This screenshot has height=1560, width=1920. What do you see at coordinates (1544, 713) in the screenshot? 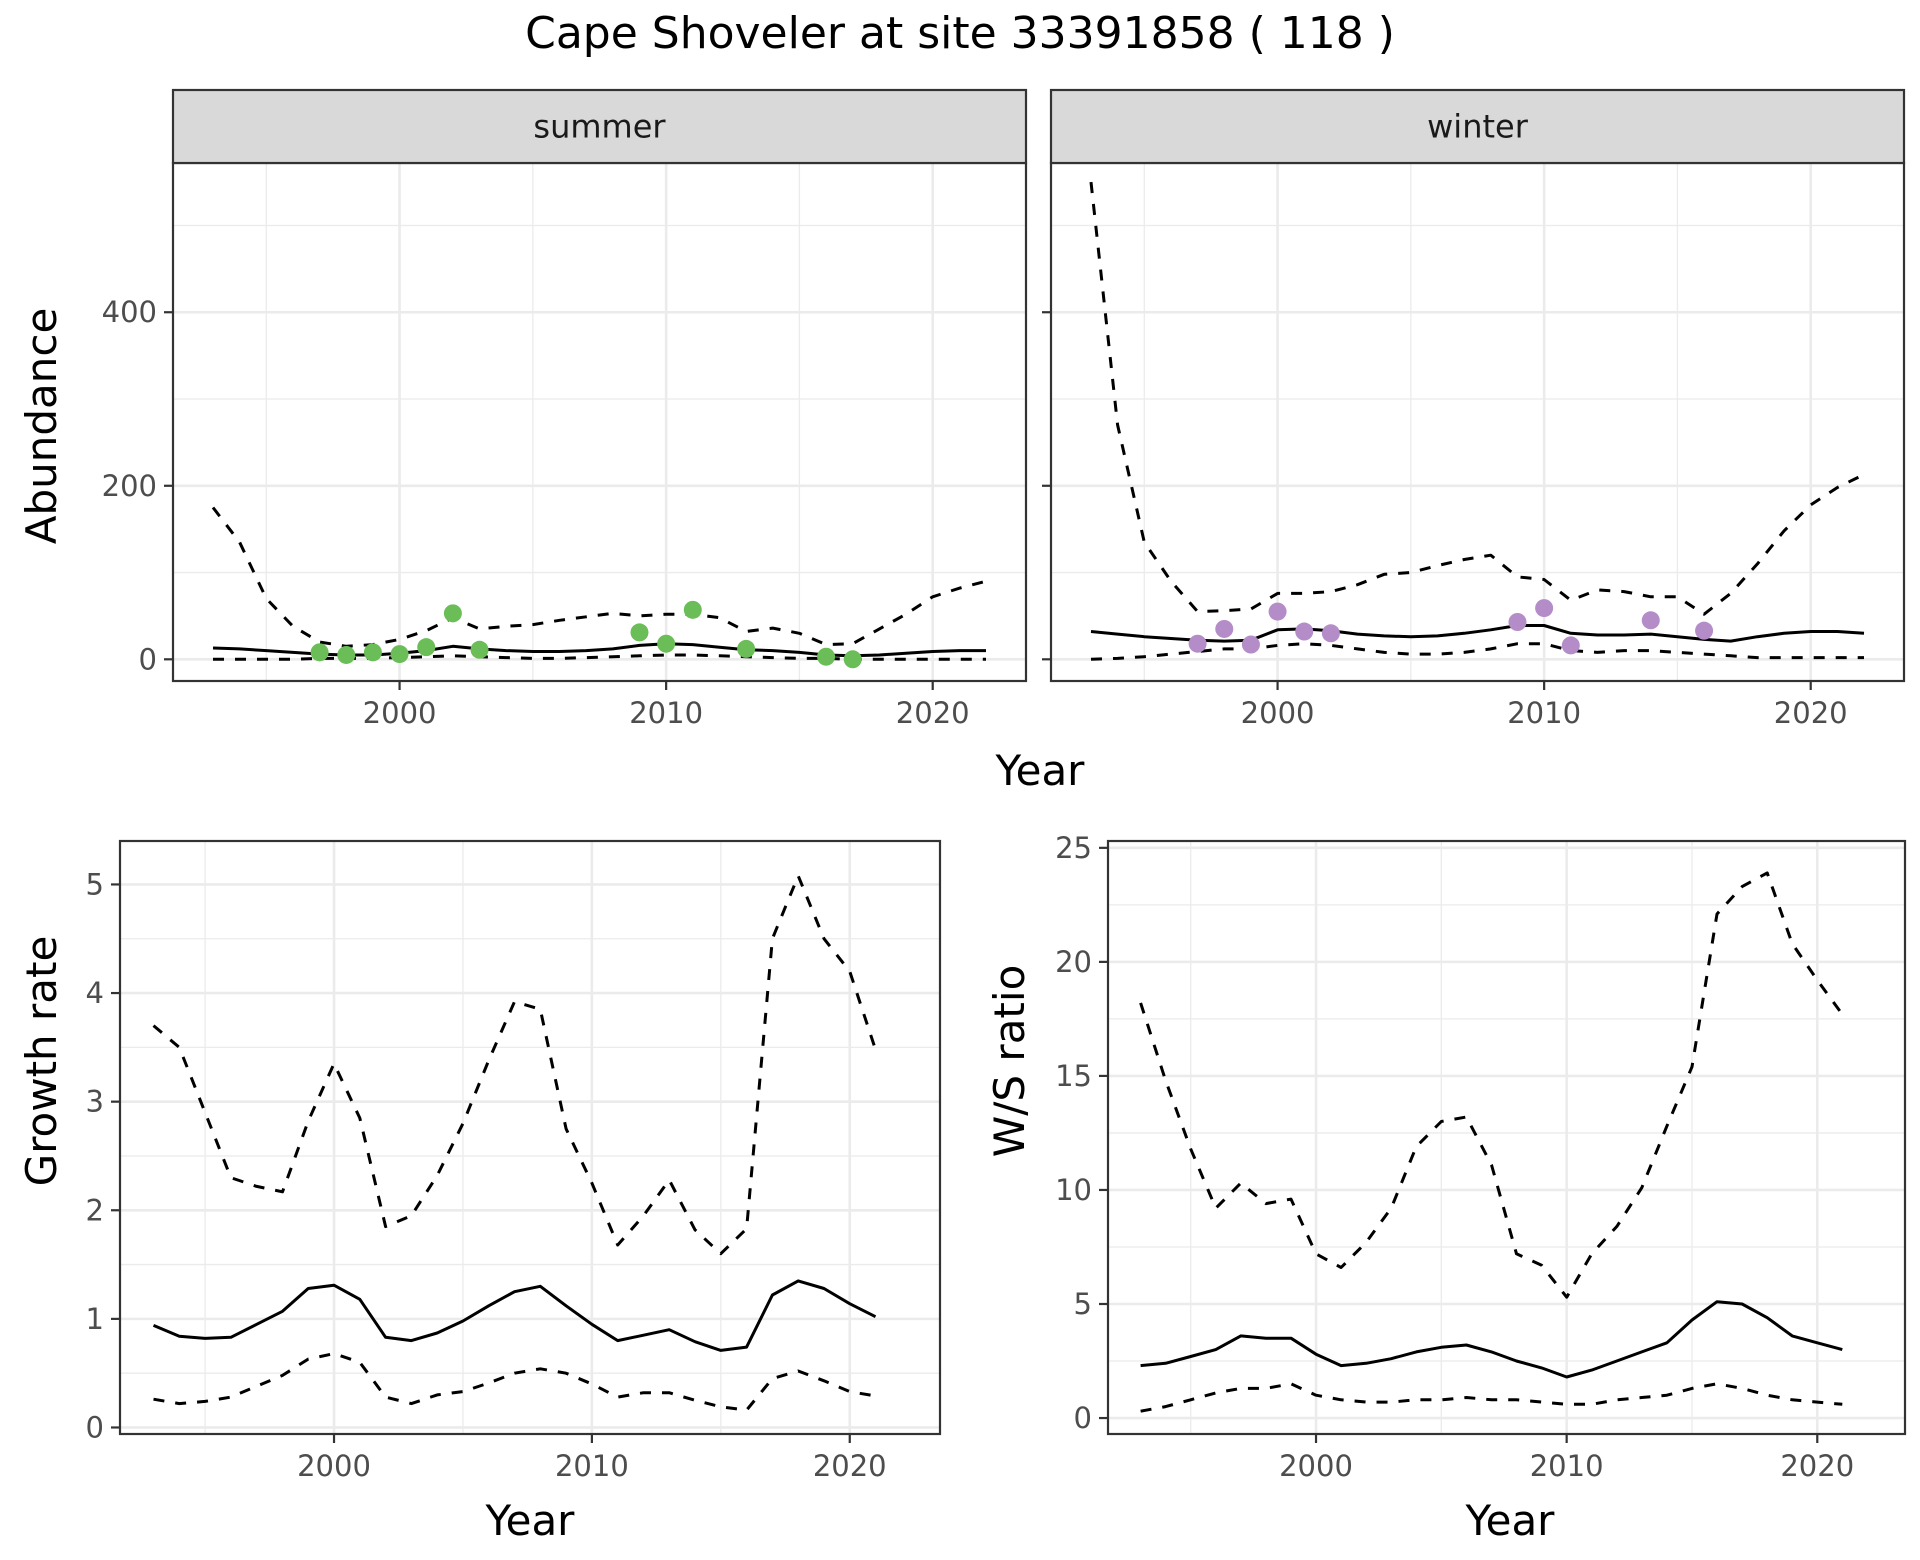
I see `abundance-winter-x-tick-label: 2010` at bounding box center [1544, 713].